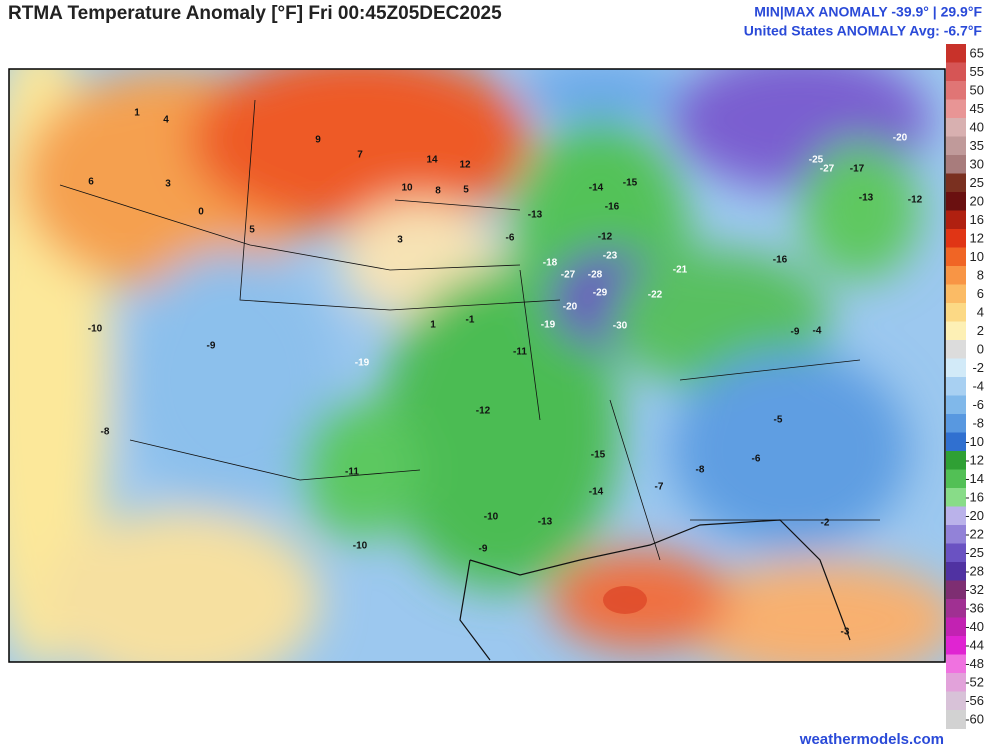  I want to click on anomaly-label: -23, so click(610, 256).